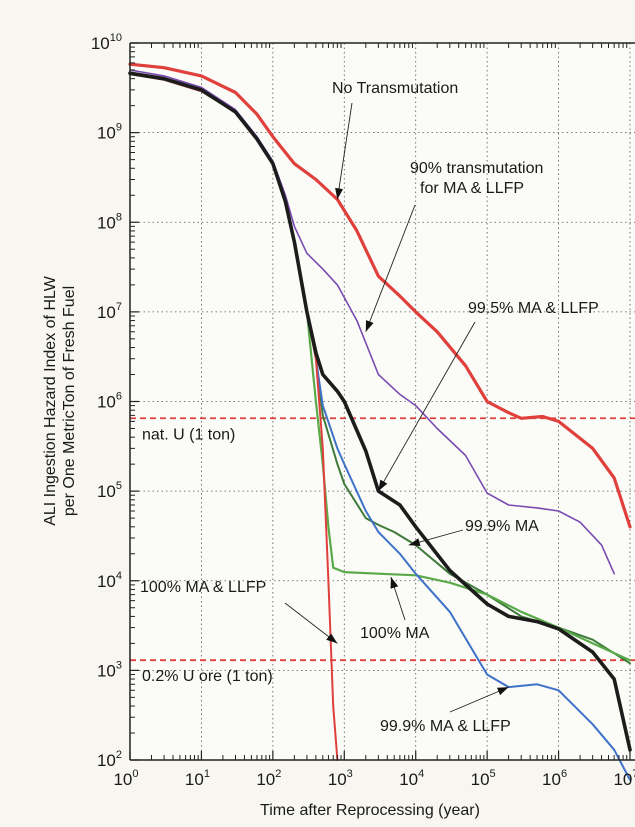 This screenshot has width=635, height=827. I want to click on y-axis-label-line-1: ALI Ingestion Hazard Index of HLW, so click(50, 400).